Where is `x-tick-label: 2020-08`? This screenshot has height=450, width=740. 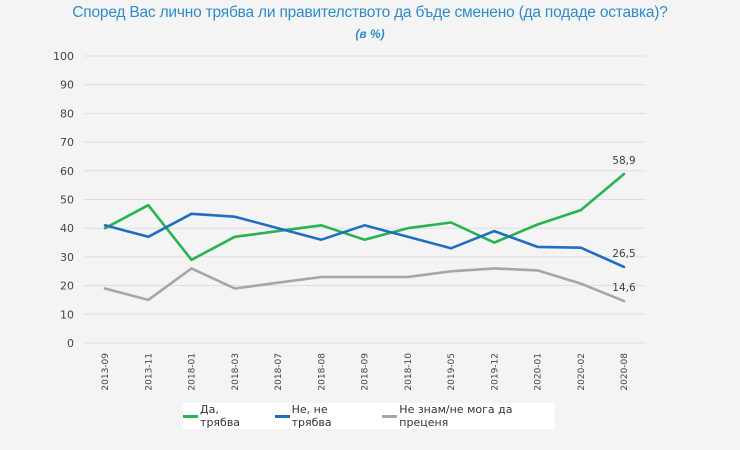
x-tick-label: 2020-08 is located at coordinates (625, 372).